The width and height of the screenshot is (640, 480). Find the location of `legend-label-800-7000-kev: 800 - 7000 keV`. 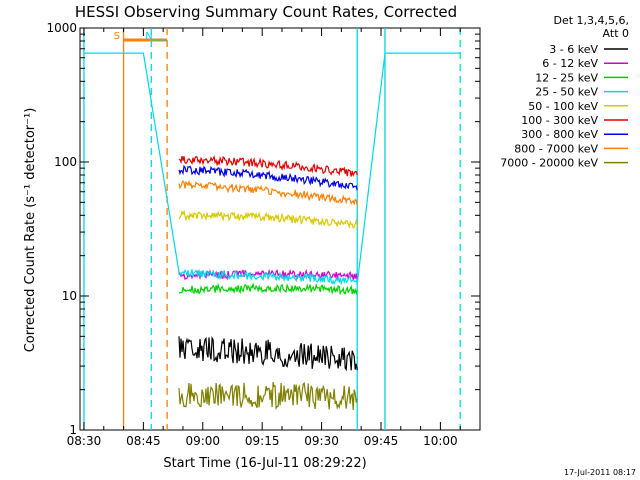

legend-label-800-7000-kev: 800 - 7000 keV is located at coordinates (556, 148).